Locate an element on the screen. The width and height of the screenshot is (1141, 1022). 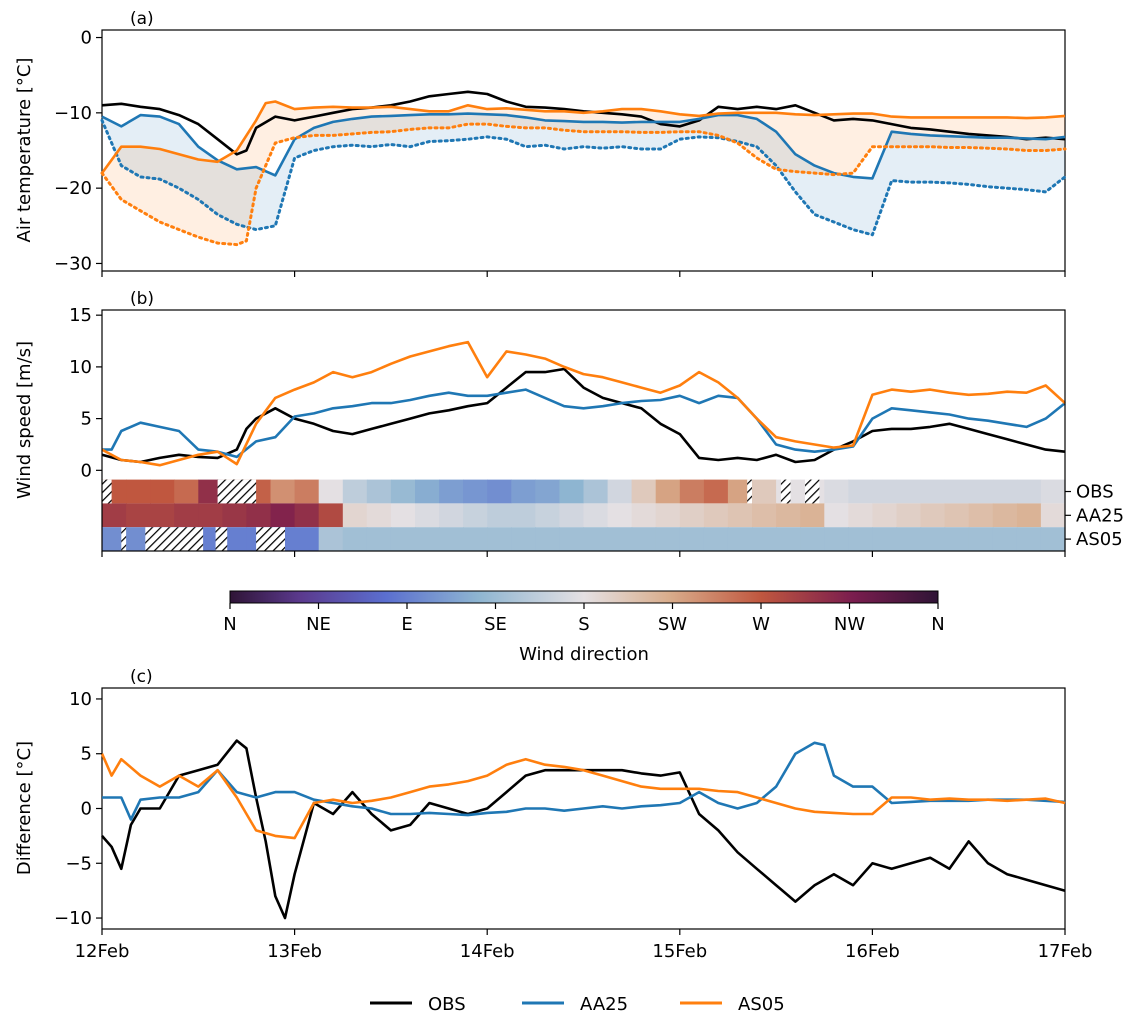
x-tick-label: 17Feb is located at coordinates (1065, 951).